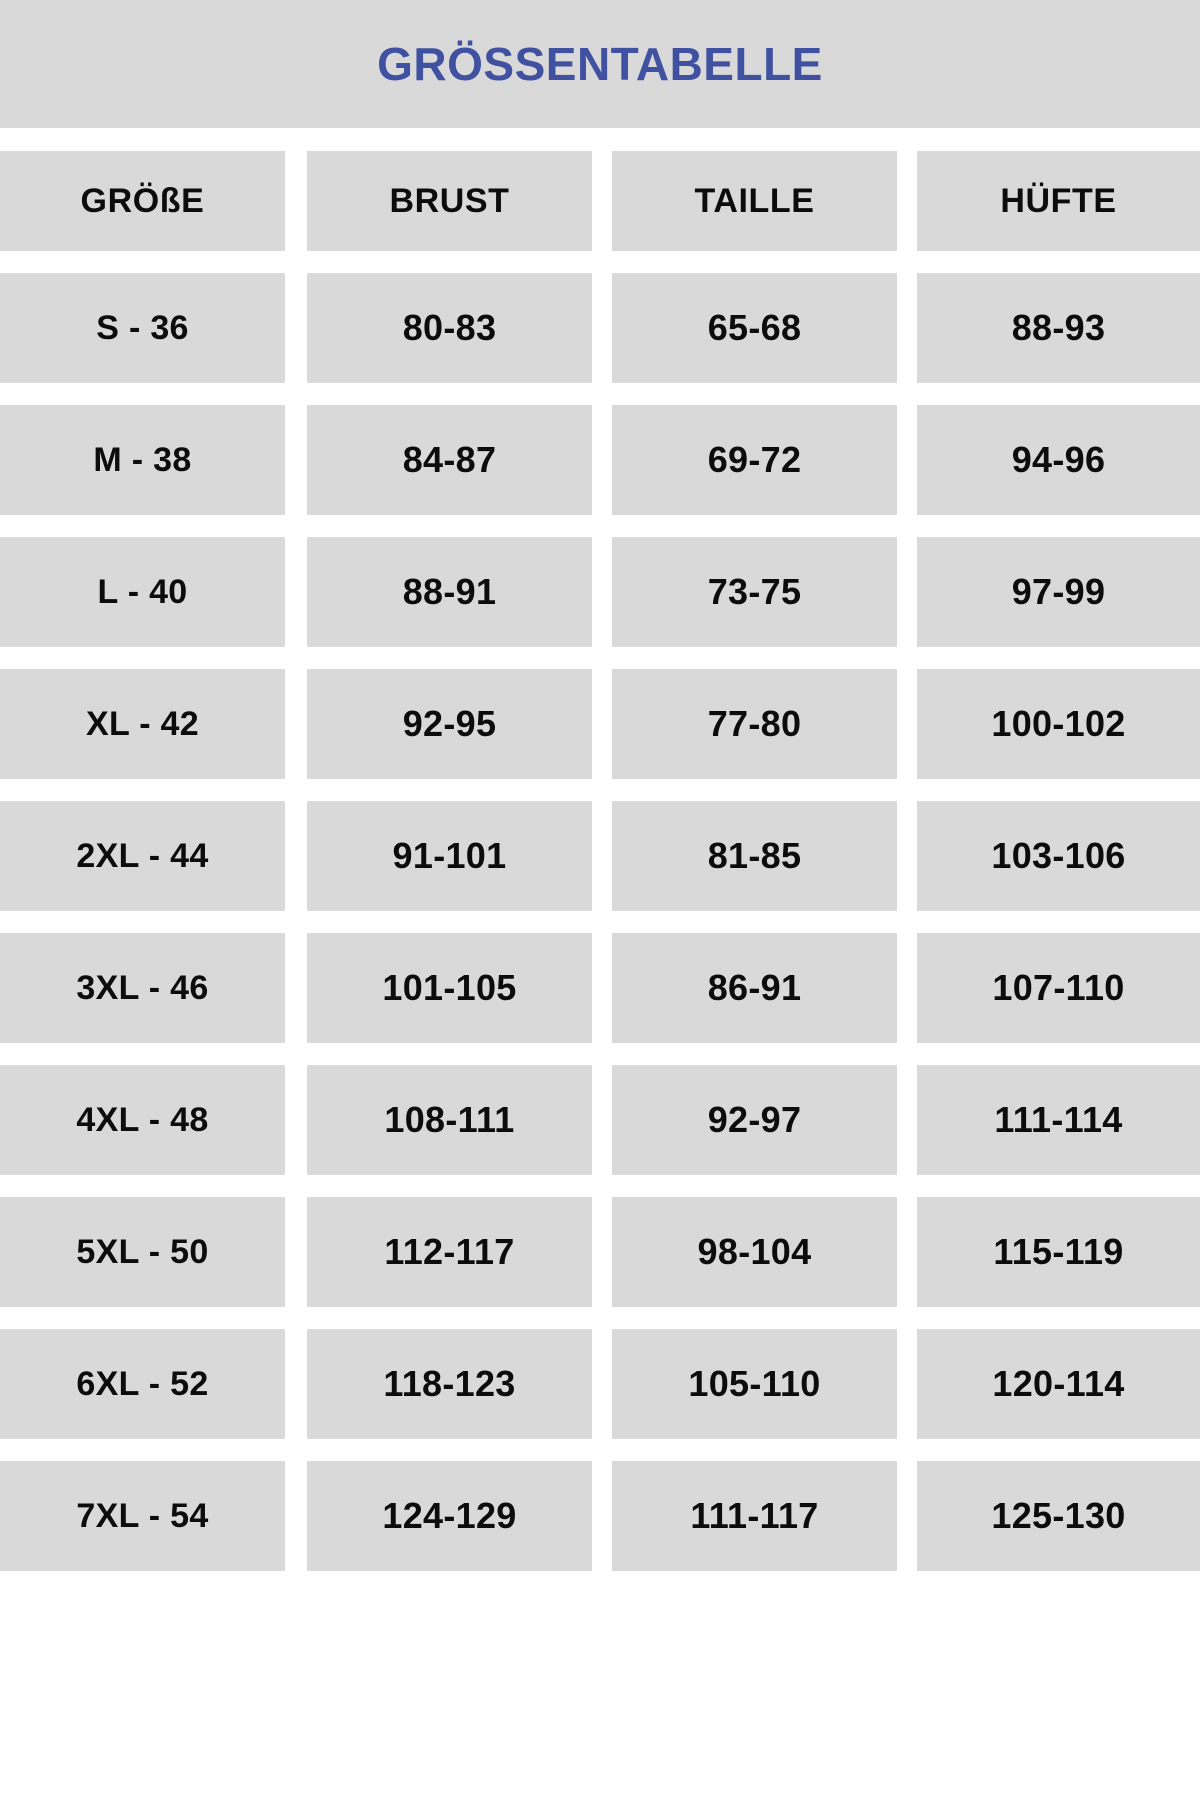 The image size is (1200, 1800). What do you see at coordinates (754, 1384) in the screenshot?
I see `cell-taille: 105-110` at bounding box center [754, 1384].